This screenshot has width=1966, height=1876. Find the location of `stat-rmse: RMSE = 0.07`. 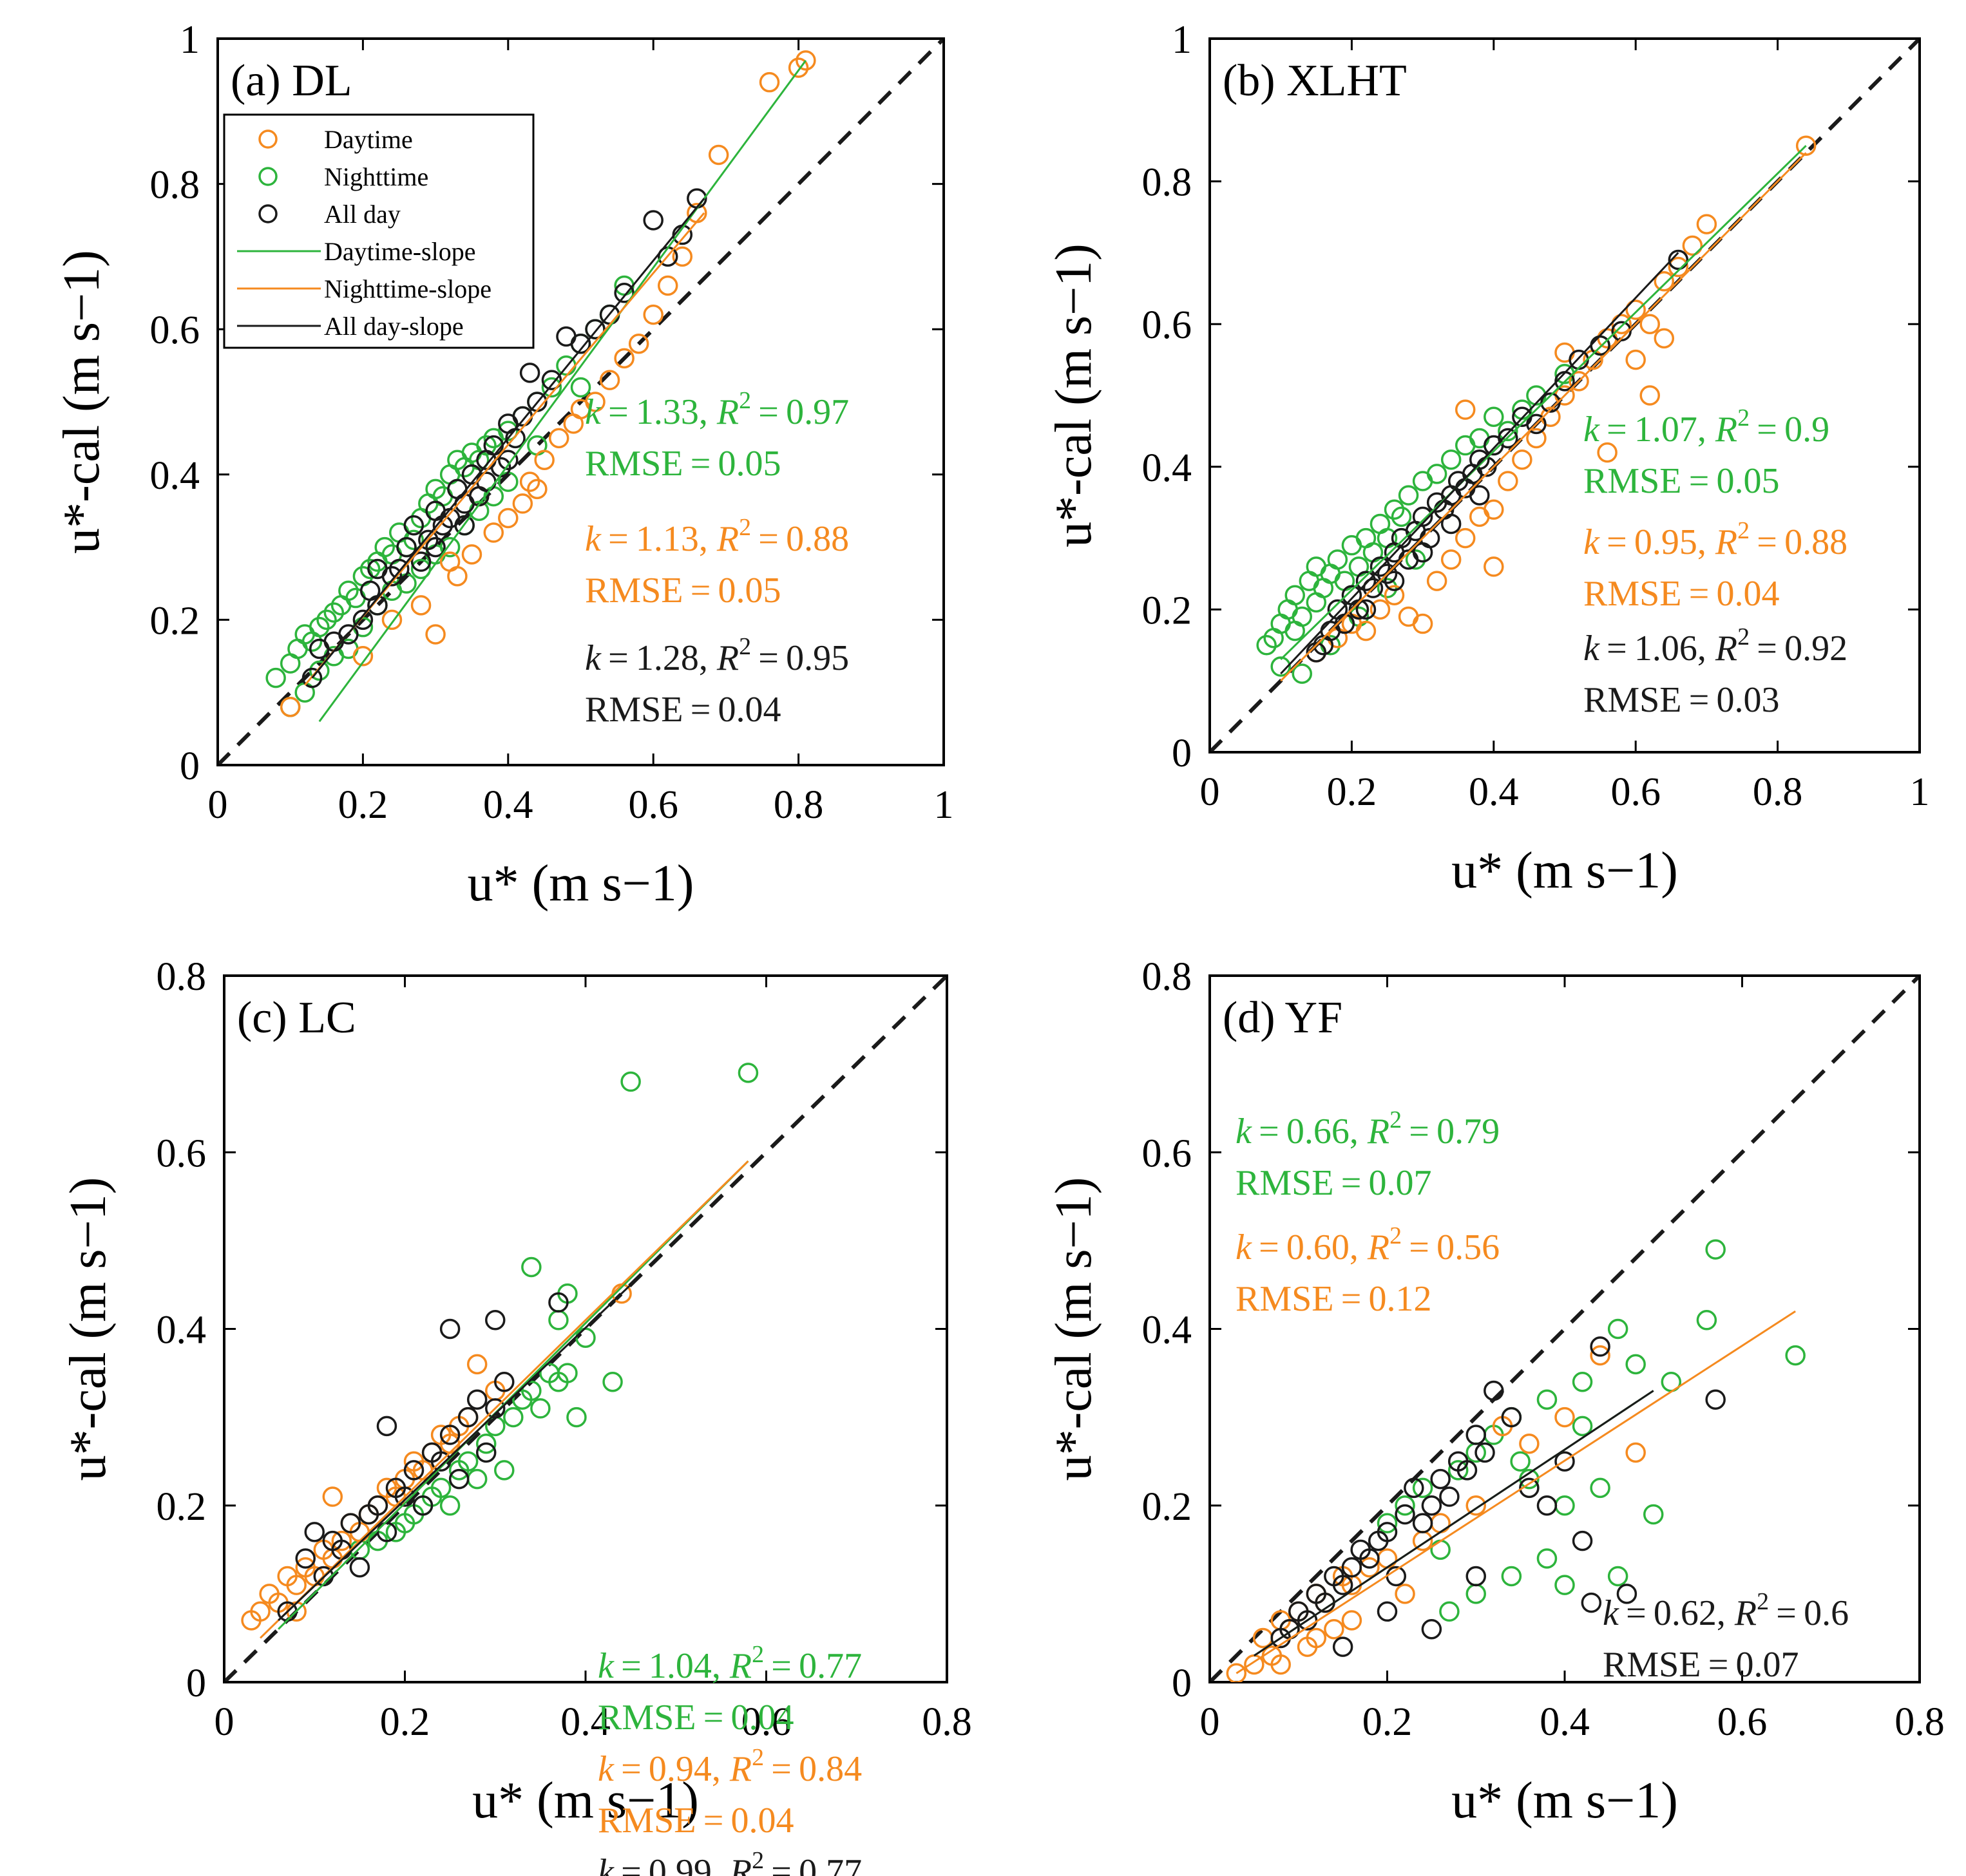

stat-rmse: RMSE = 0.07 is located at coordinates (1701, 1665).